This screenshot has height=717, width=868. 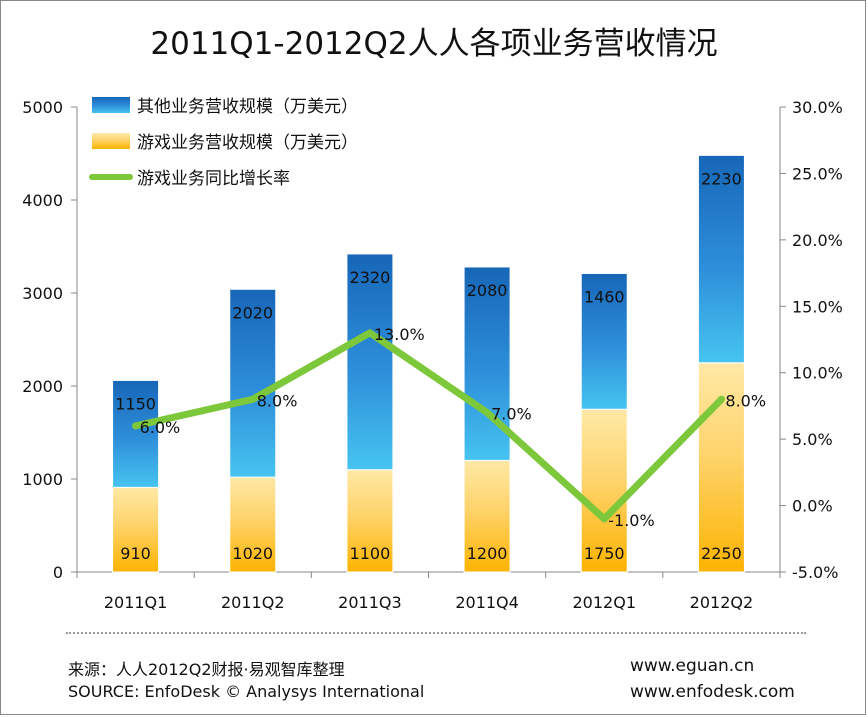 I want to click on right-tick-label: 25.0%, so click(x=817, y=173).